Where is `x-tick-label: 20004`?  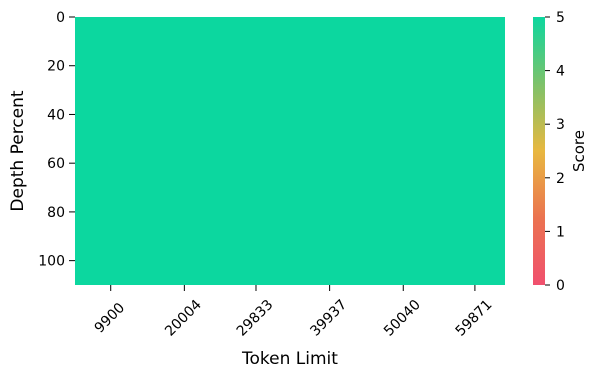 x-tick-label: 20004 is located at coordinates (183, 318).